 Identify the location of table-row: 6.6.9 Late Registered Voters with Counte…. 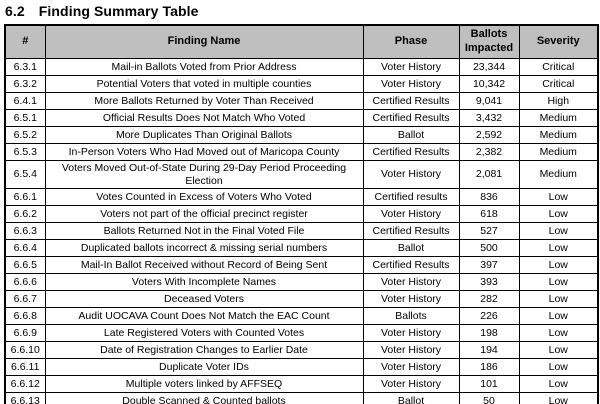
(301, 333).